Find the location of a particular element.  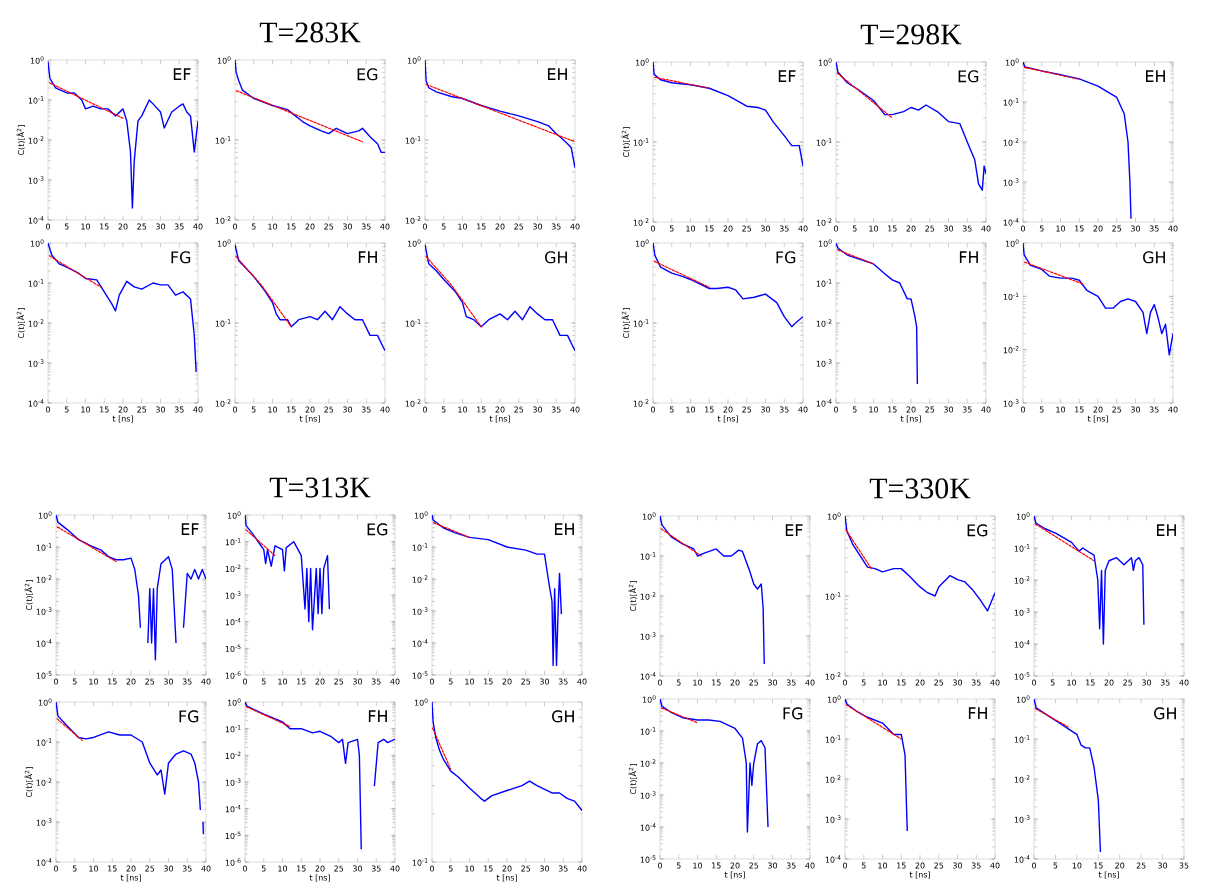

chart-title: T=298K is located at coordinates (911, 34).